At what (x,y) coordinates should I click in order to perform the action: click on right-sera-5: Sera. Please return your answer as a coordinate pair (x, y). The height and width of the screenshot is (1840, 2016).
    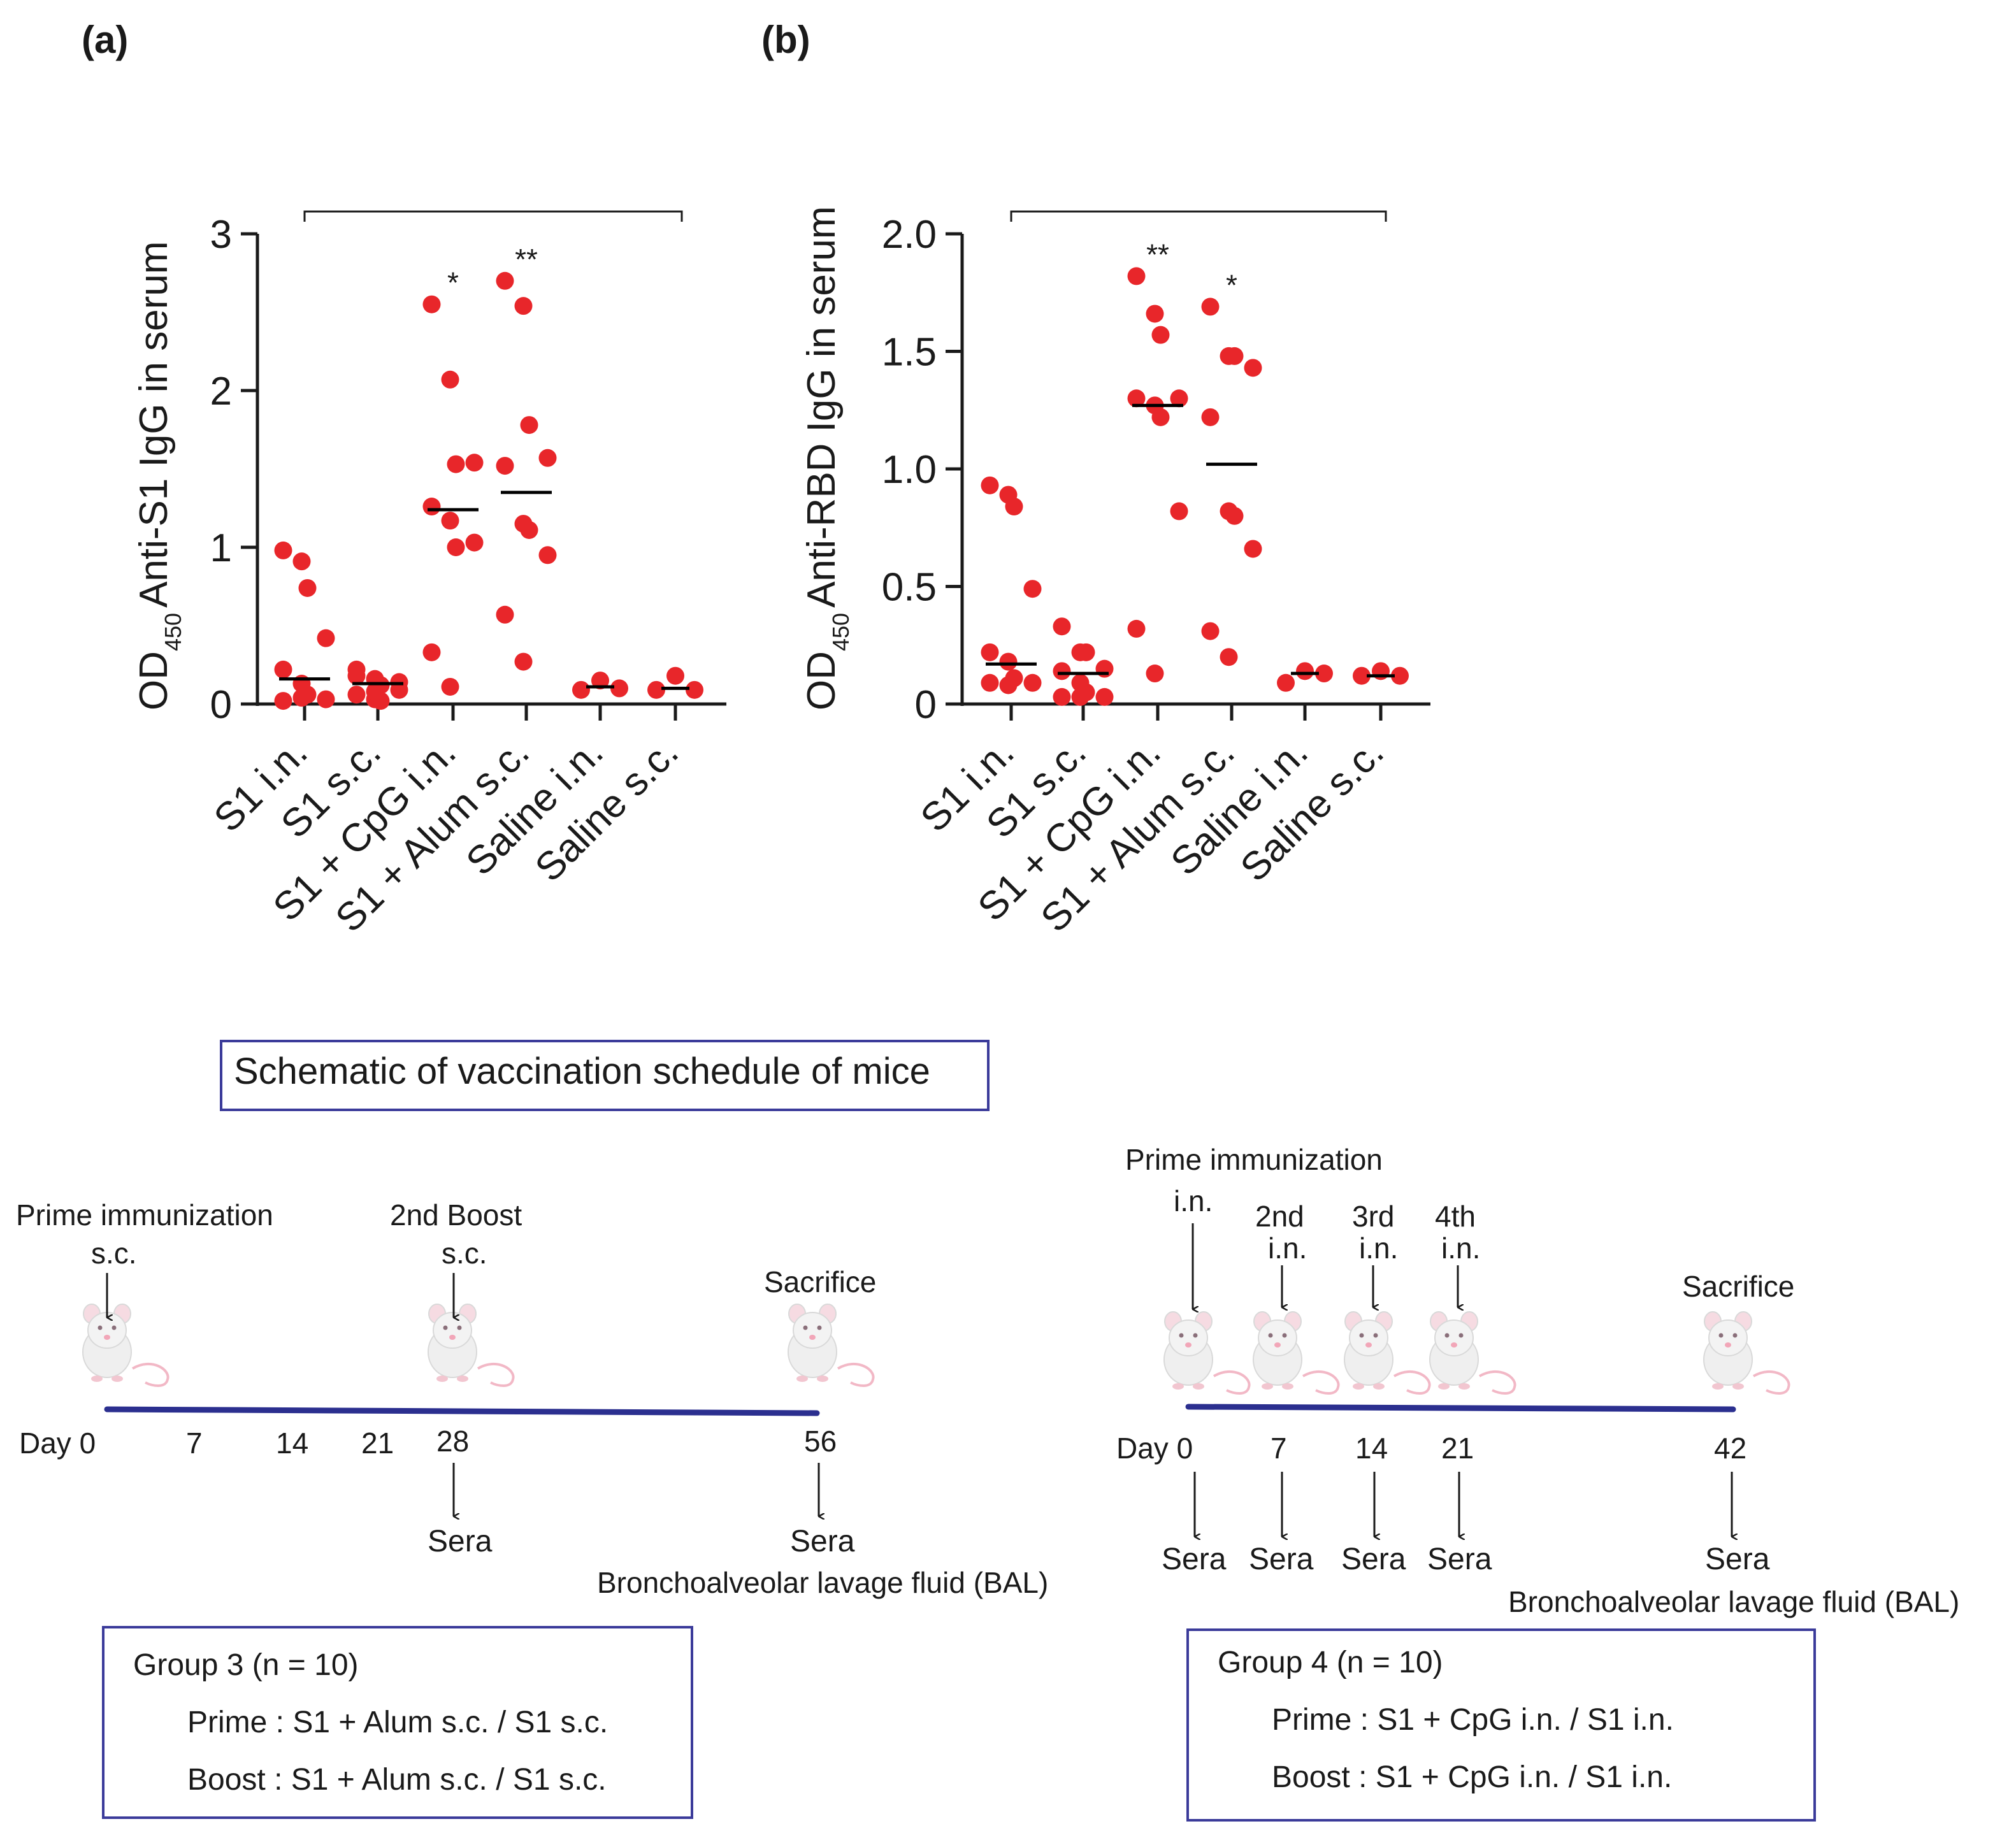
    Looking at the image, I should click on (1737, 1559).